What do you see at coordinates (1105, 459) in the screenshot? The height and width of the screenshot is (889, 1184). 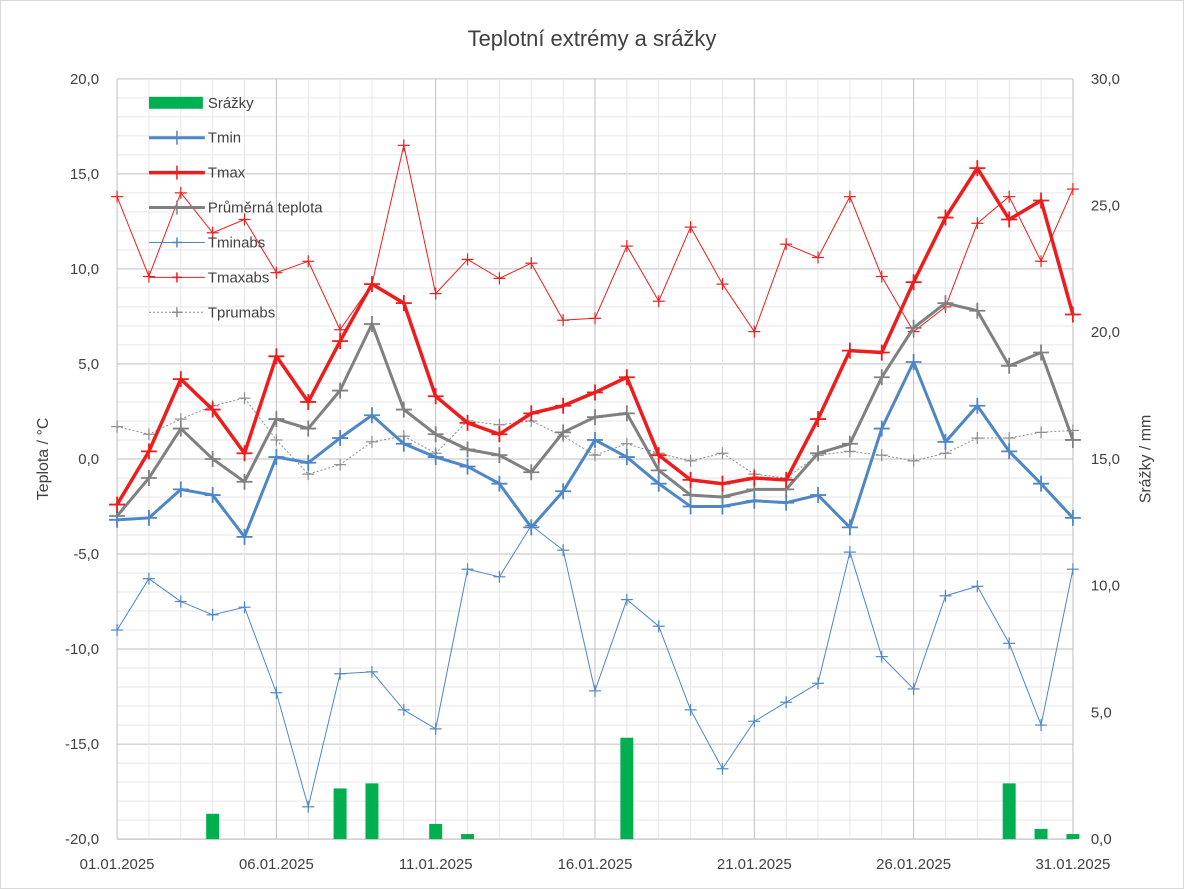 I see `y2-tick-label: 15,0` at bounding box center [1105, 459].